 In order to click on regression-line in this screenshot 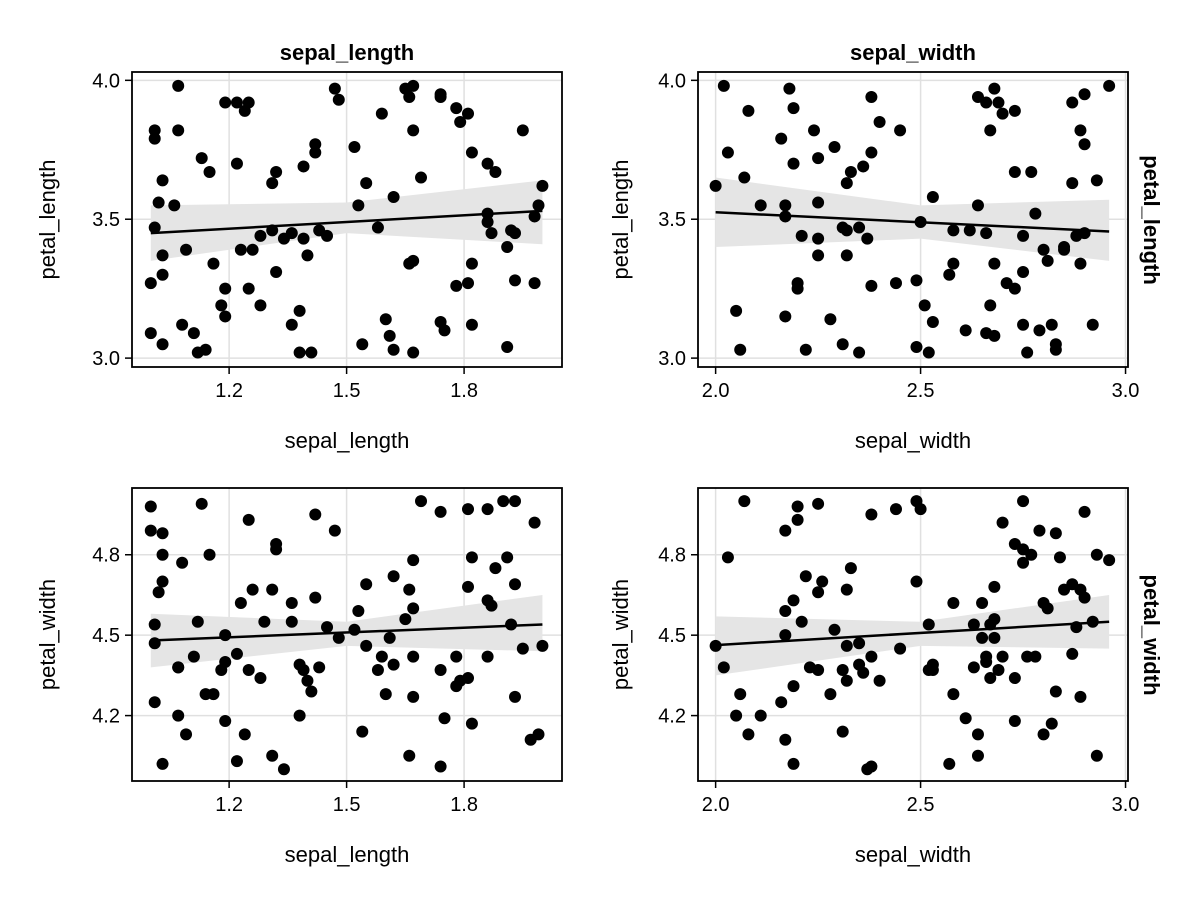, I will do `click(912, 633)`.